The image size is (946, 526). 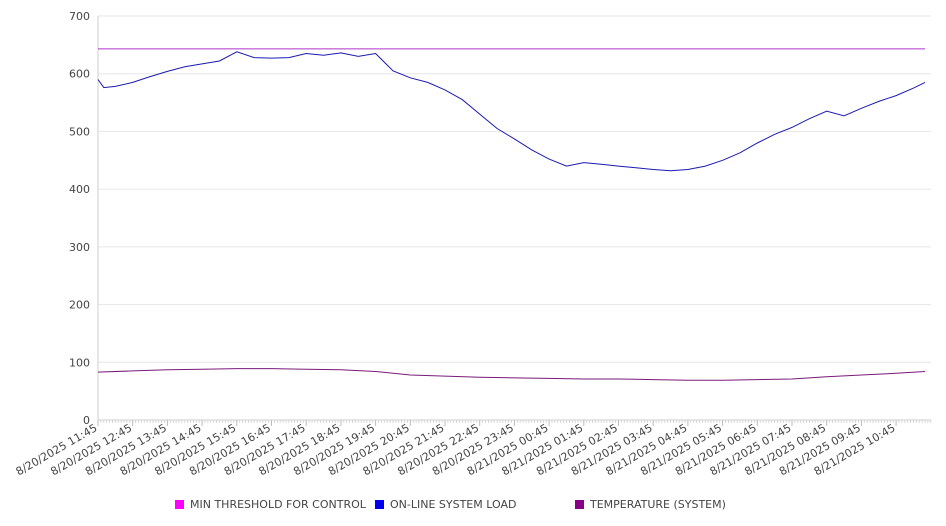 What do you see at coordinates (84, 218) in the screenshot?
I see `y-axis: 0 100 200 300 400 500 600 700` at bounding box center [84, 218].